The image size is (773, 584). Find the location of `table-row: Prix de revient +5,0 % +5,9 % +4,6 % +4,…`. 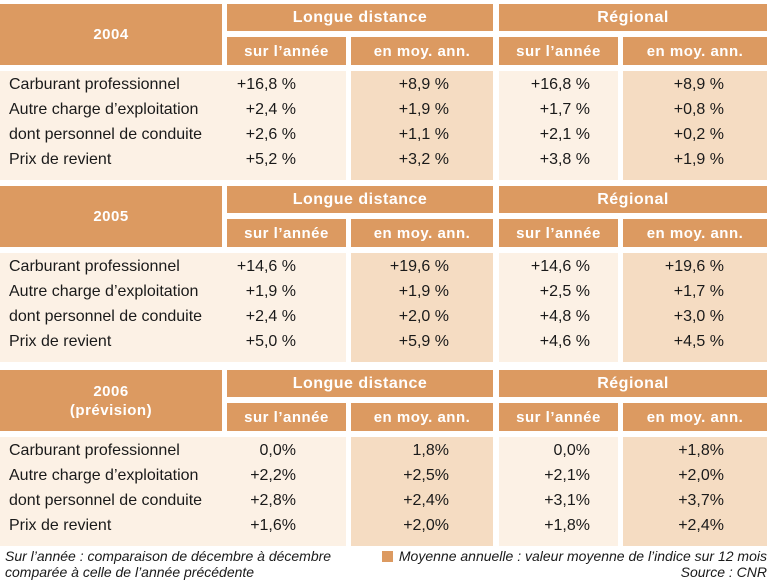

table-row: Prix de revient +5,0 % +5,9 % +4,6 % +4,… is located at coordinates (386, 342).